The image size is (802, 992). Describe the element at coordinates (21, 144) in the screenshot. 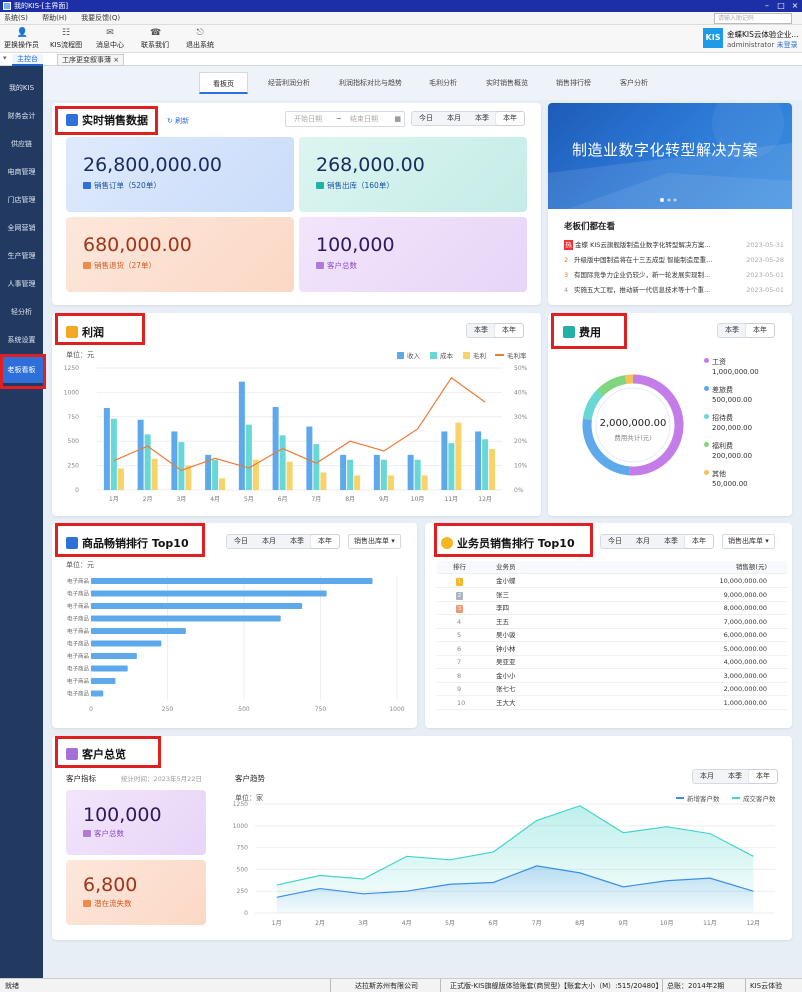

I see `sidebar-item-supply-chain: 供应链` at that location.